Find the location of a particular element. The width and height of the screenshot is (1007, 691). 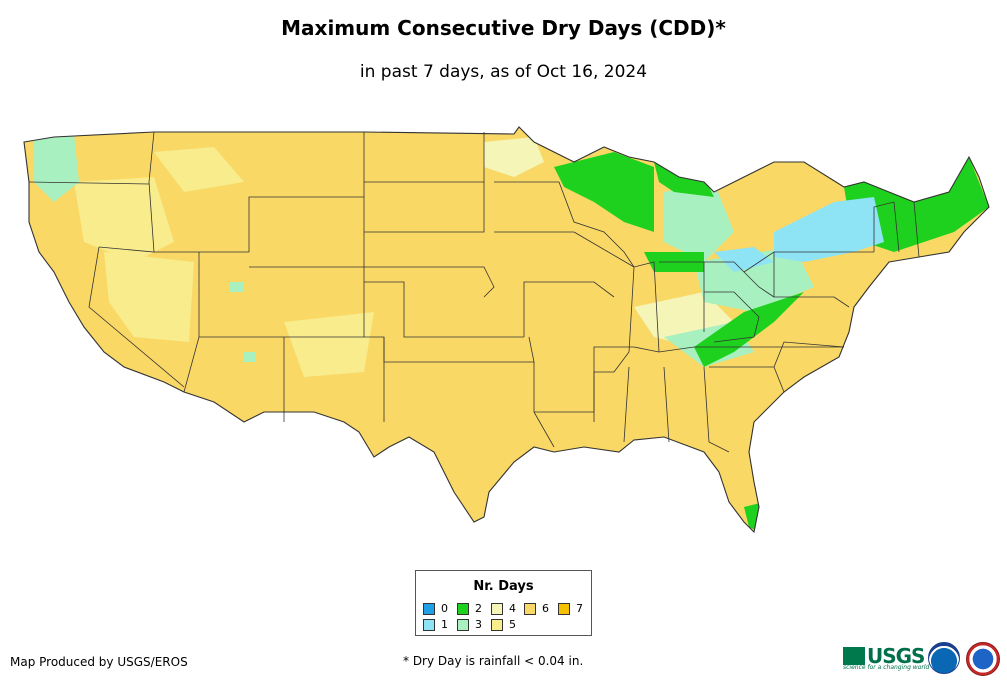

usgs-logo-text: USGS is located at coordinates (896, 656).